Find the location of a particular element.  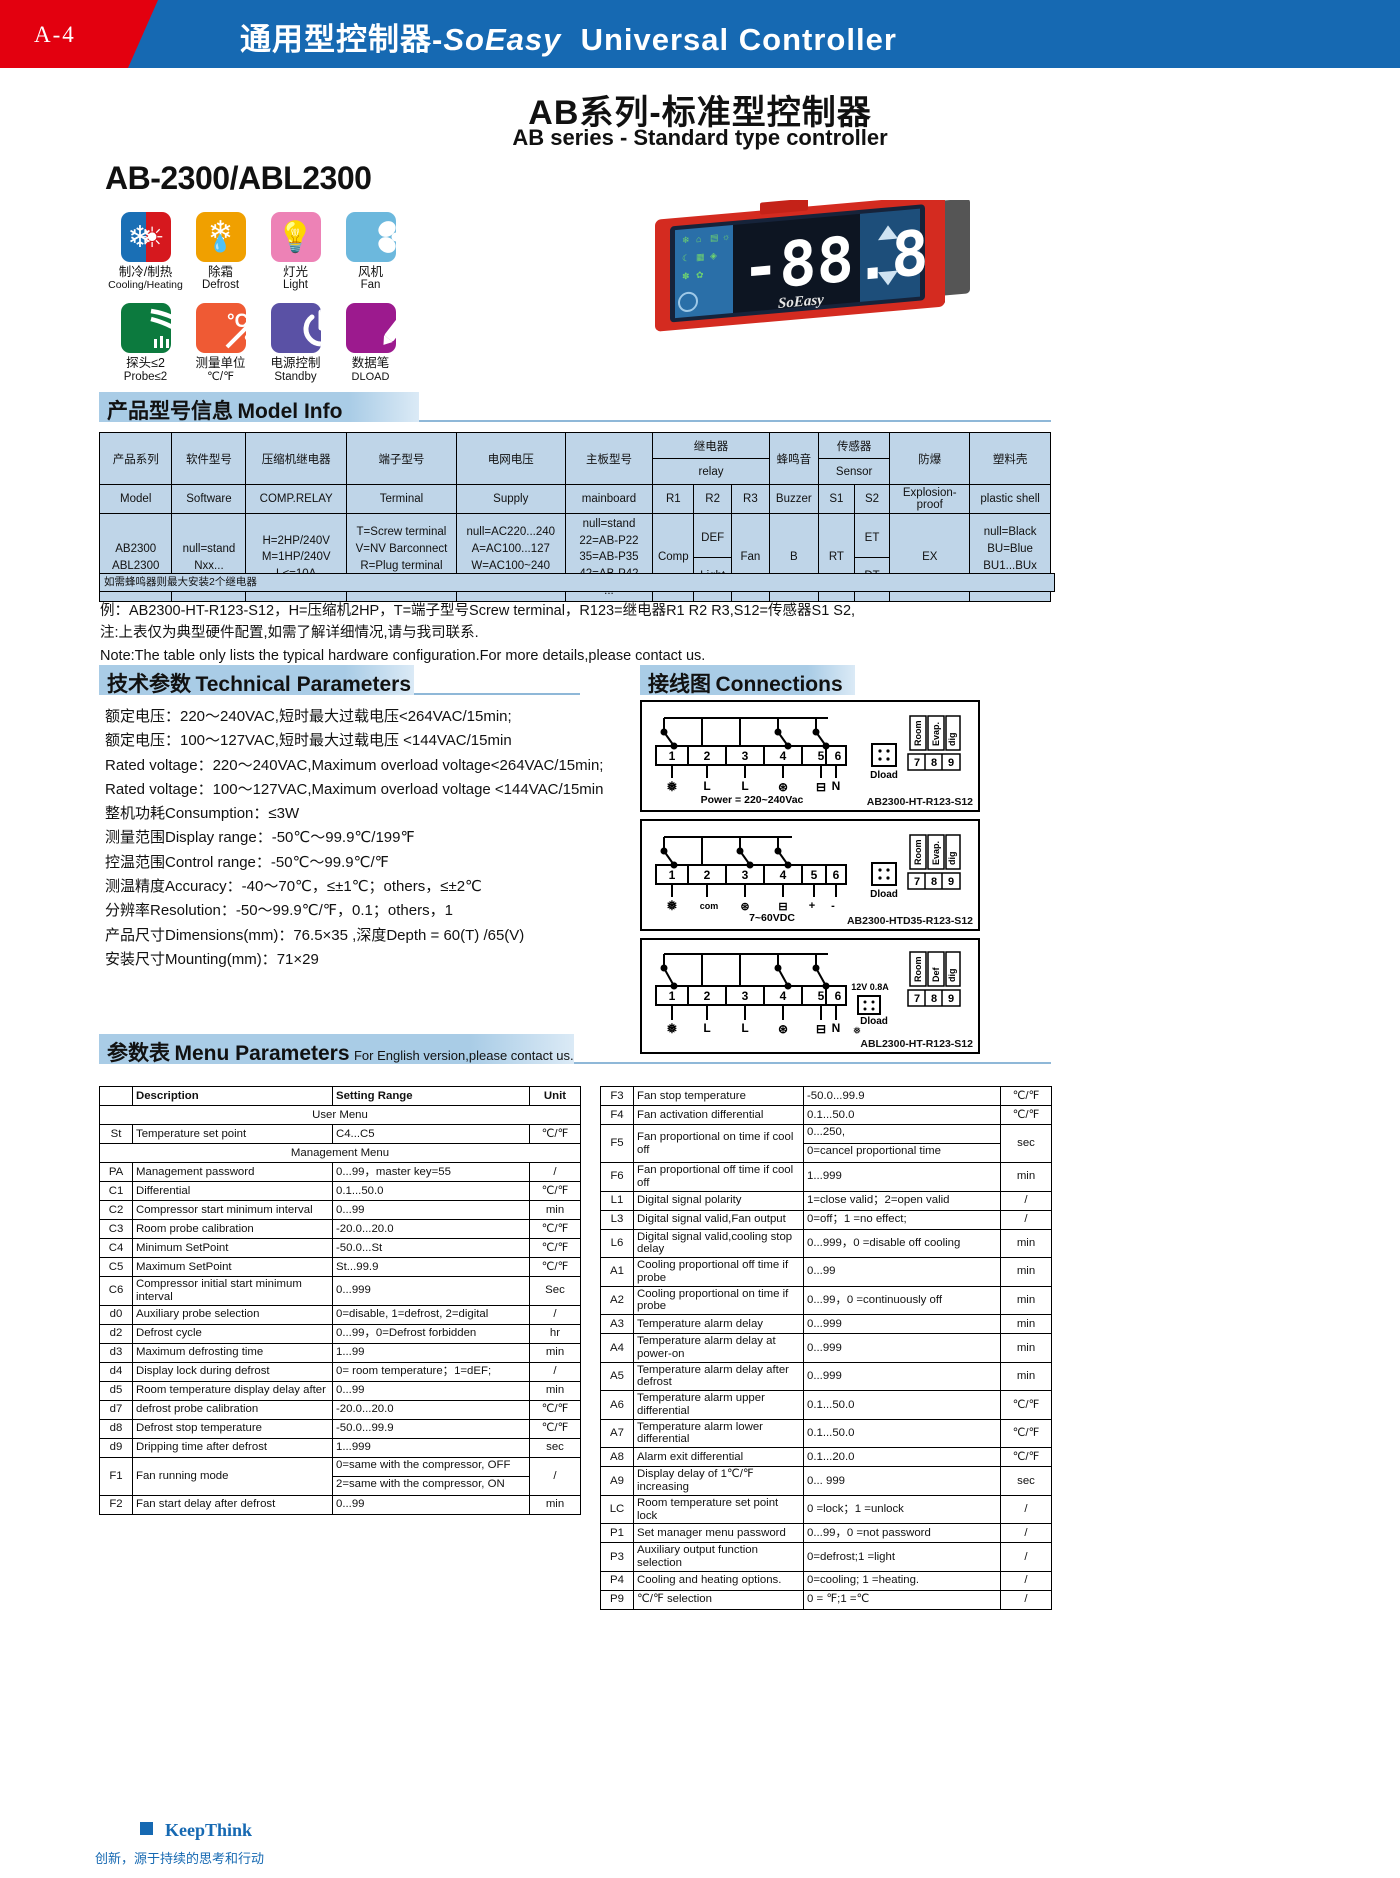

param-description: Fan start delay after defrost is located at coordinates (232, 1504).